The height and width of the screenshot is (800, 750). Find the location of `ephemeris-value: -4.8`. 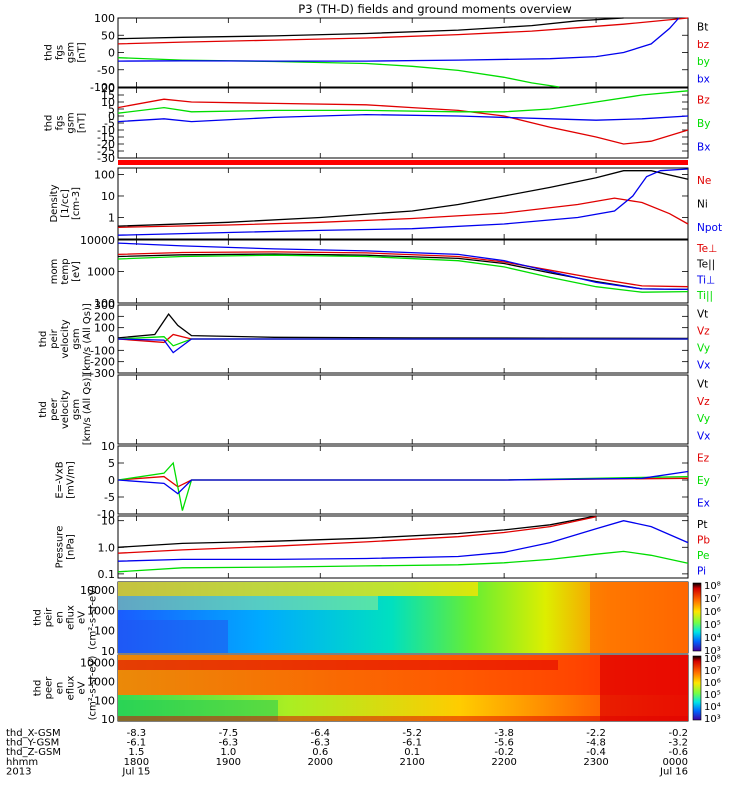

ephemeris-value: -4.8 is located at coordinates (596, 743).